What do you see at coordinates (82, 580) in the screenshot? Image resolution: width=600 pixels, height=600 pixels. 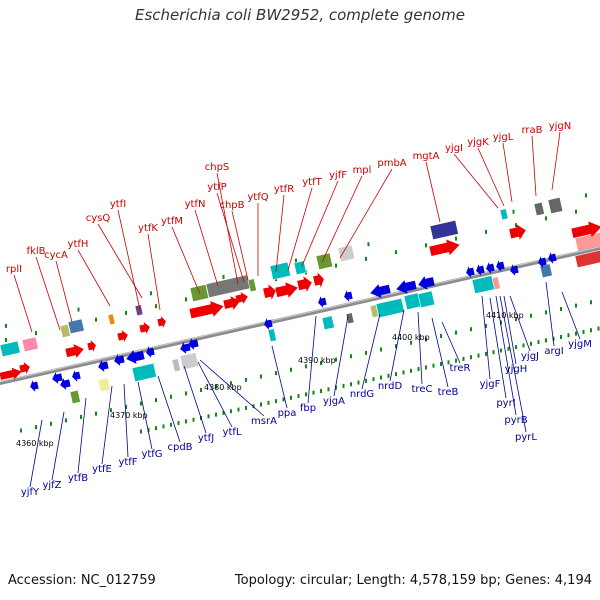 I see `accession-label: Accession: NC_012759` at bounding box center [82, 580].